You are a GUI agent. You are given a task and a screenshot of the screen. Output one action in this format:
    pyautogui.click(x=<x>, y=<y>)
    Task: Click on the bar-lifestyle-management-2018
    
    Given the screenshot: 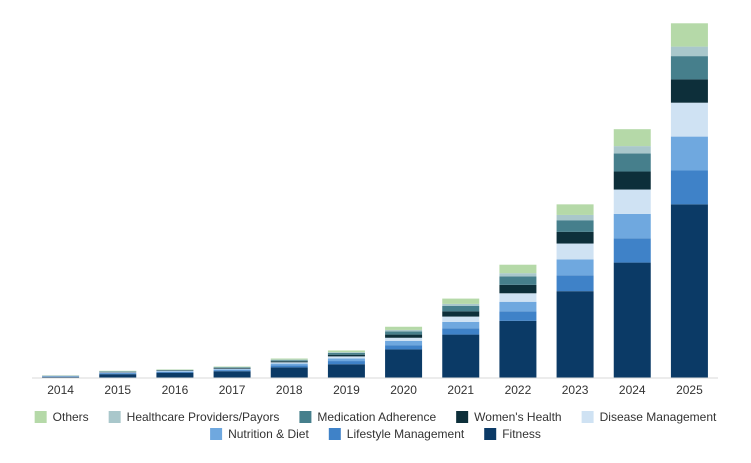 What is the action you would take?
    pyautogui.click(x=289, y=366)
    